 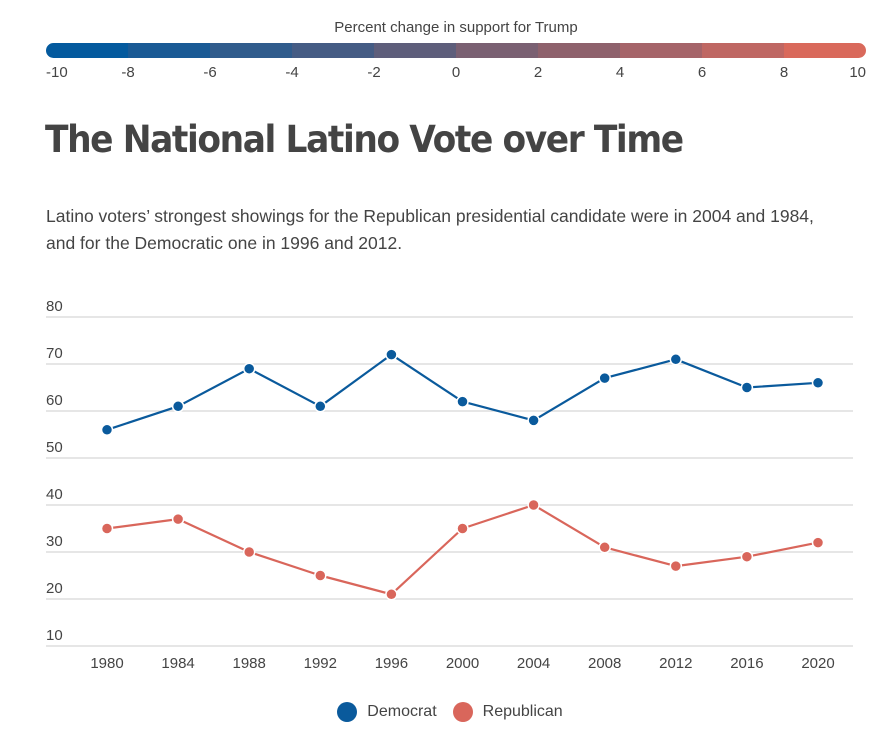 I want to click on x-tick-label: 2004, so click(x=533, y=663).